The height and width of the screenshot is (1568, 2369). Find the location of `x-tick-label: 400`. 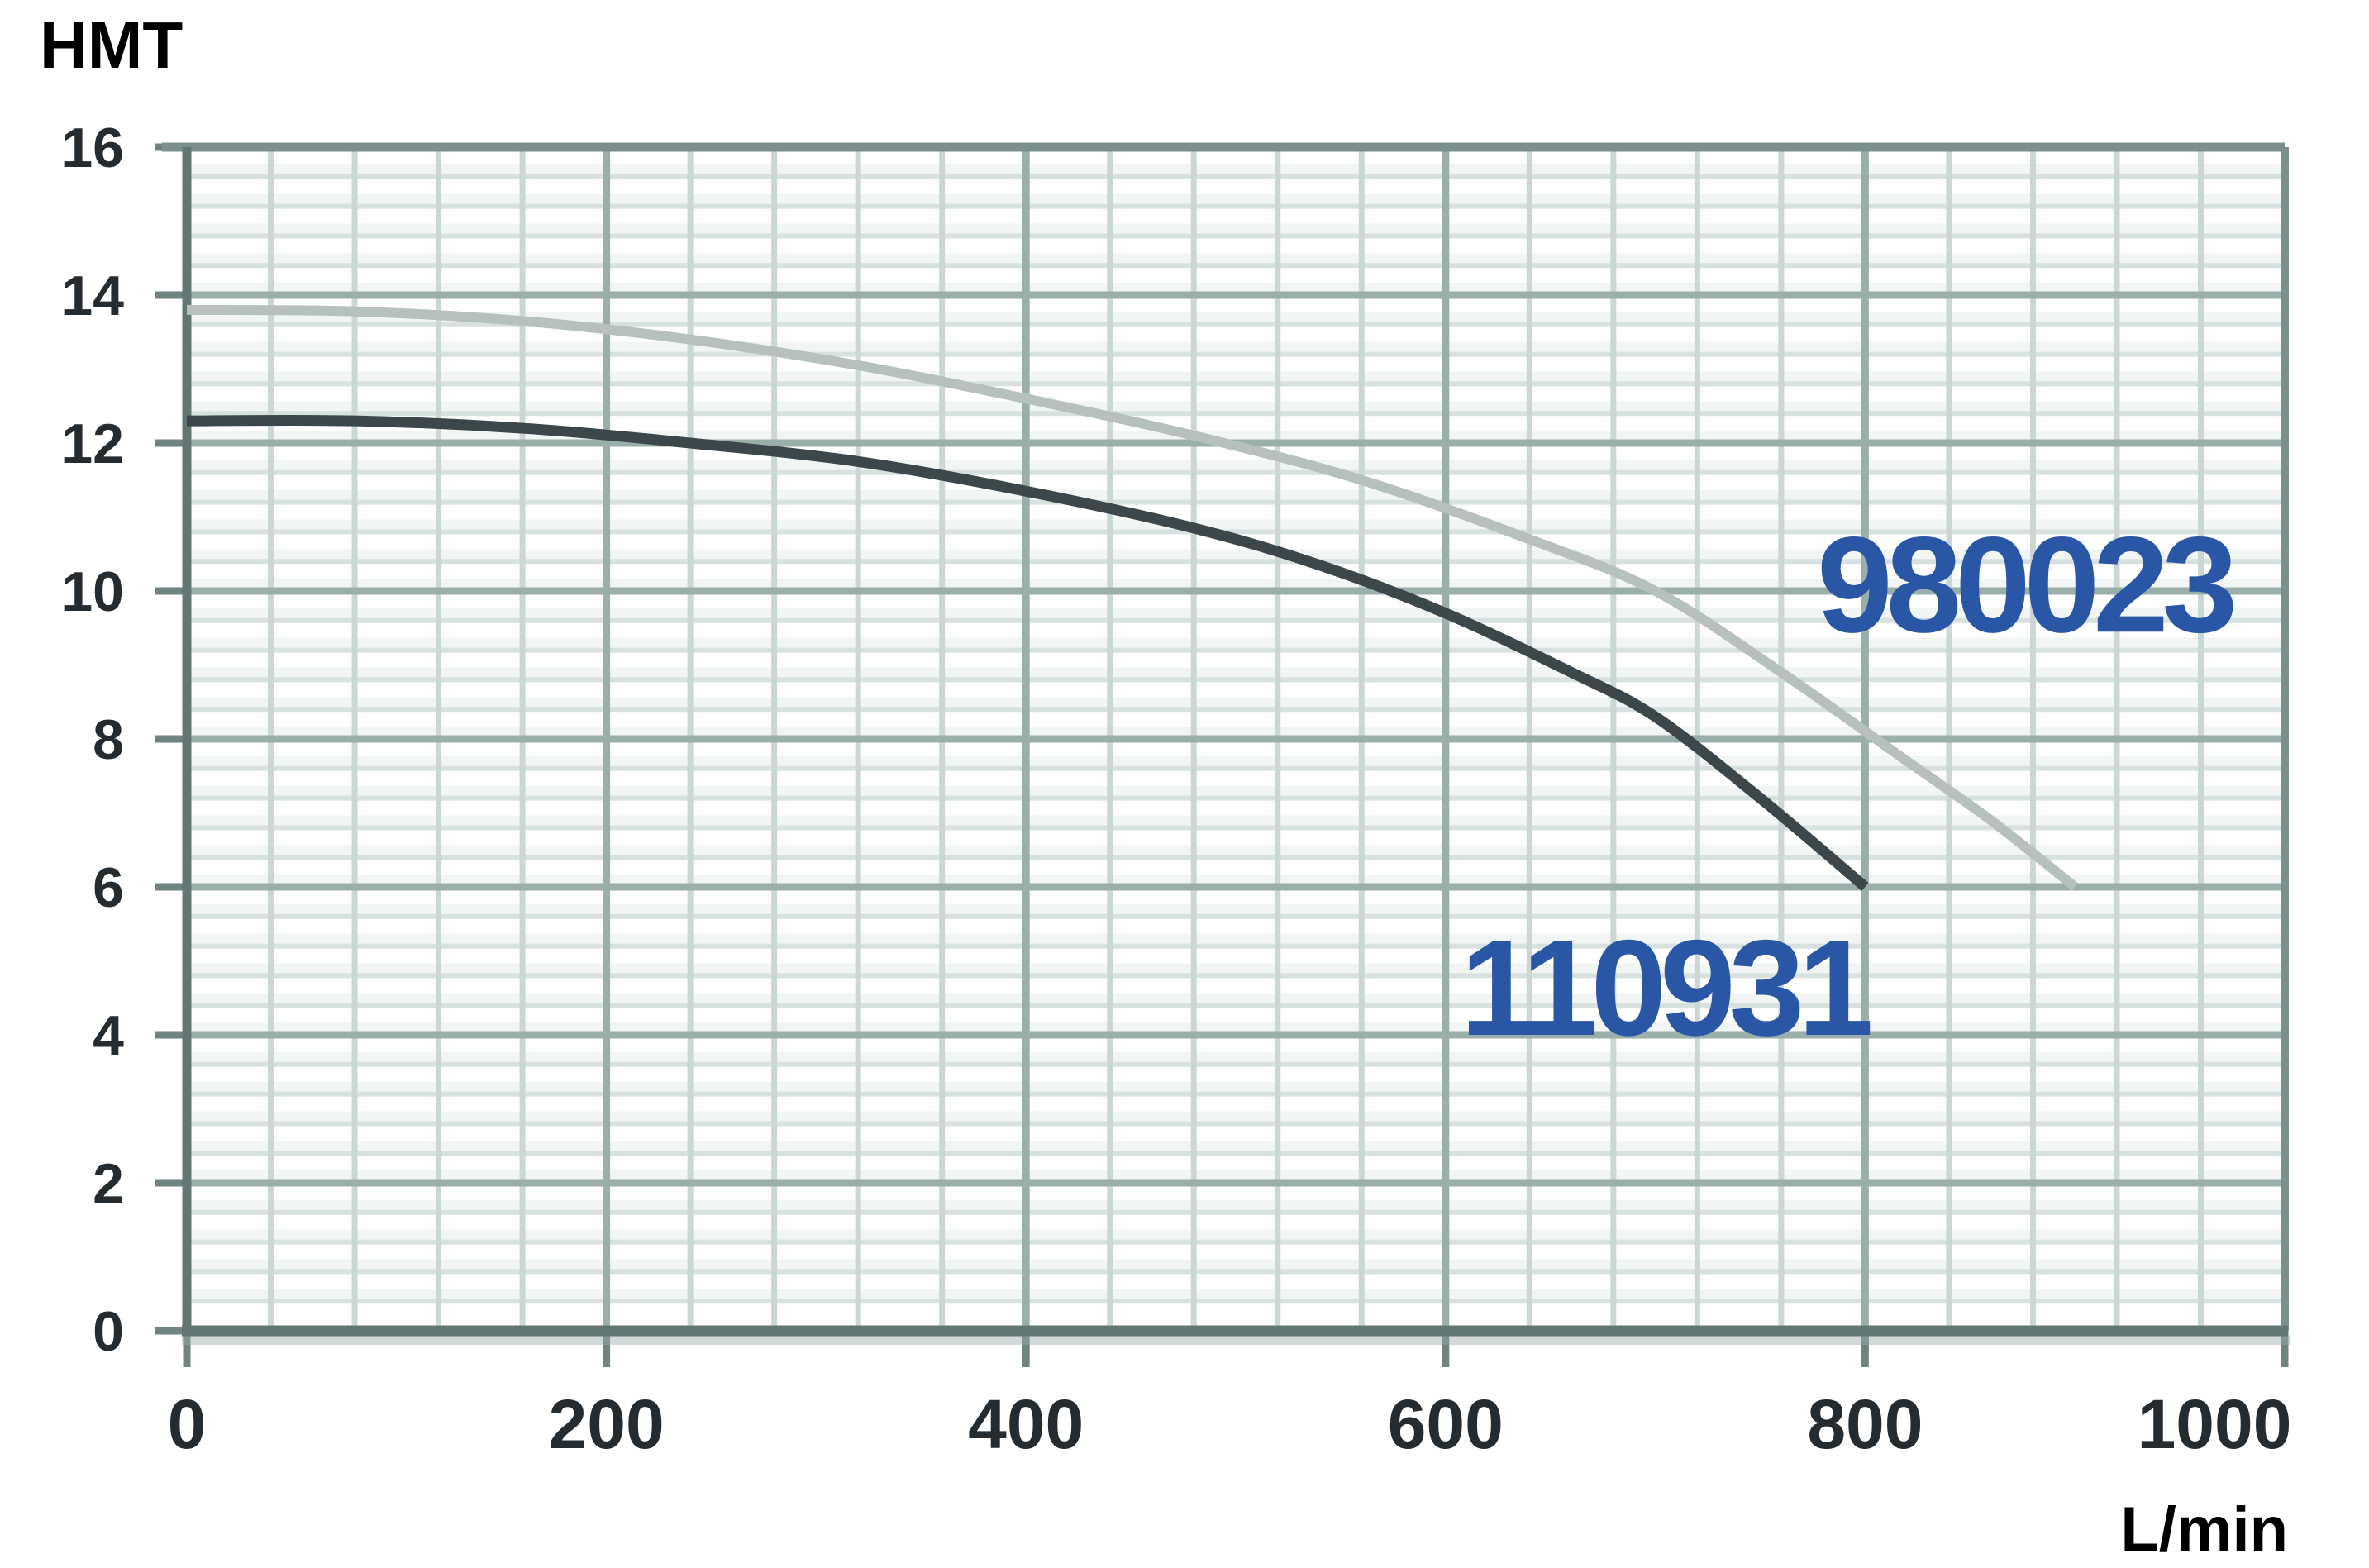

x-tick-label: 400 is located at coordinates (1026, 1424).